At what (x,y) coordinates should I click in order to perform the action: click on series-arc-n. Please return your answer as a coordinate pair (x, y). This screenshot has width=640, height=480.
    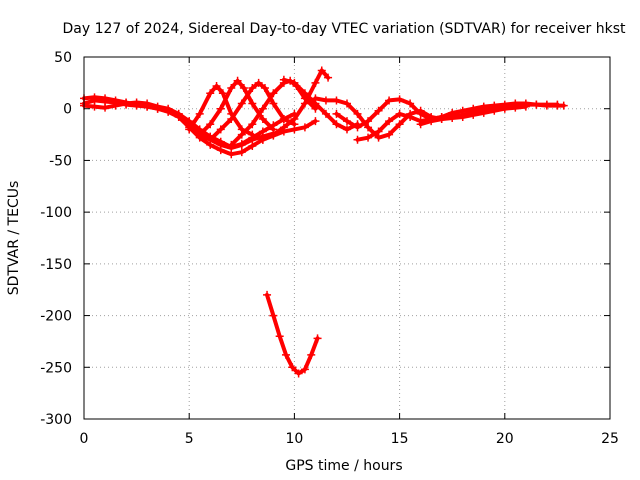
    Looking at the image, I should click on (292, 334).